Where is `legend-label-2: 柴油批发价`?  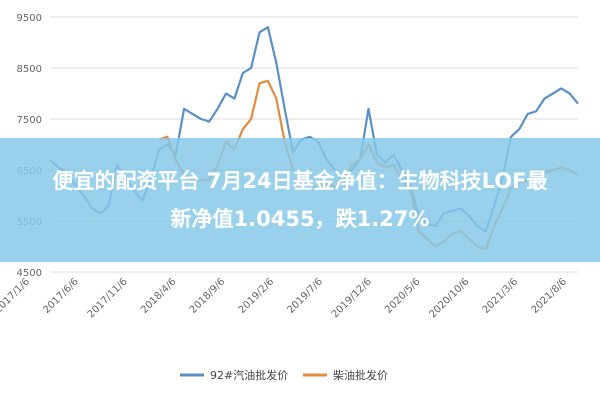 legend-label-2: 柴油批发价 is located at coordinates (360, 375).